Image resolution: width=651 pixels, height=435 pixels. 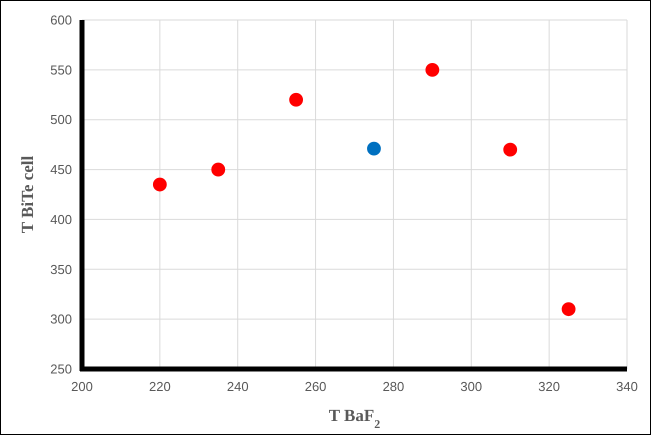 What do you see at coordinates (61, 269) in the screenshot?
I see `y-tick-label: 350` at bounding box center [61, 269].